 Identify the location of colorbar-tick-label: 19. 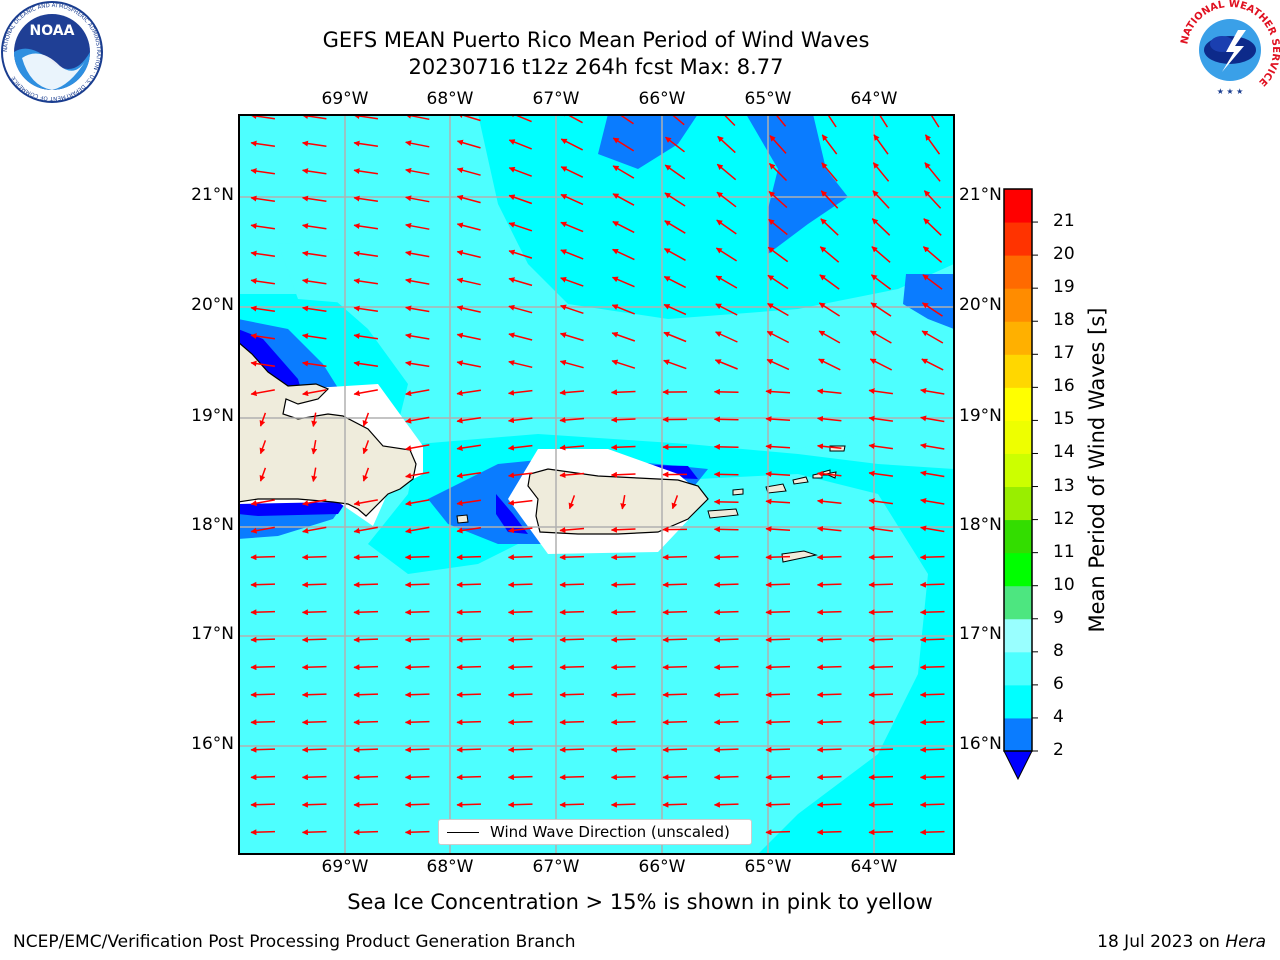
(1064, 287).